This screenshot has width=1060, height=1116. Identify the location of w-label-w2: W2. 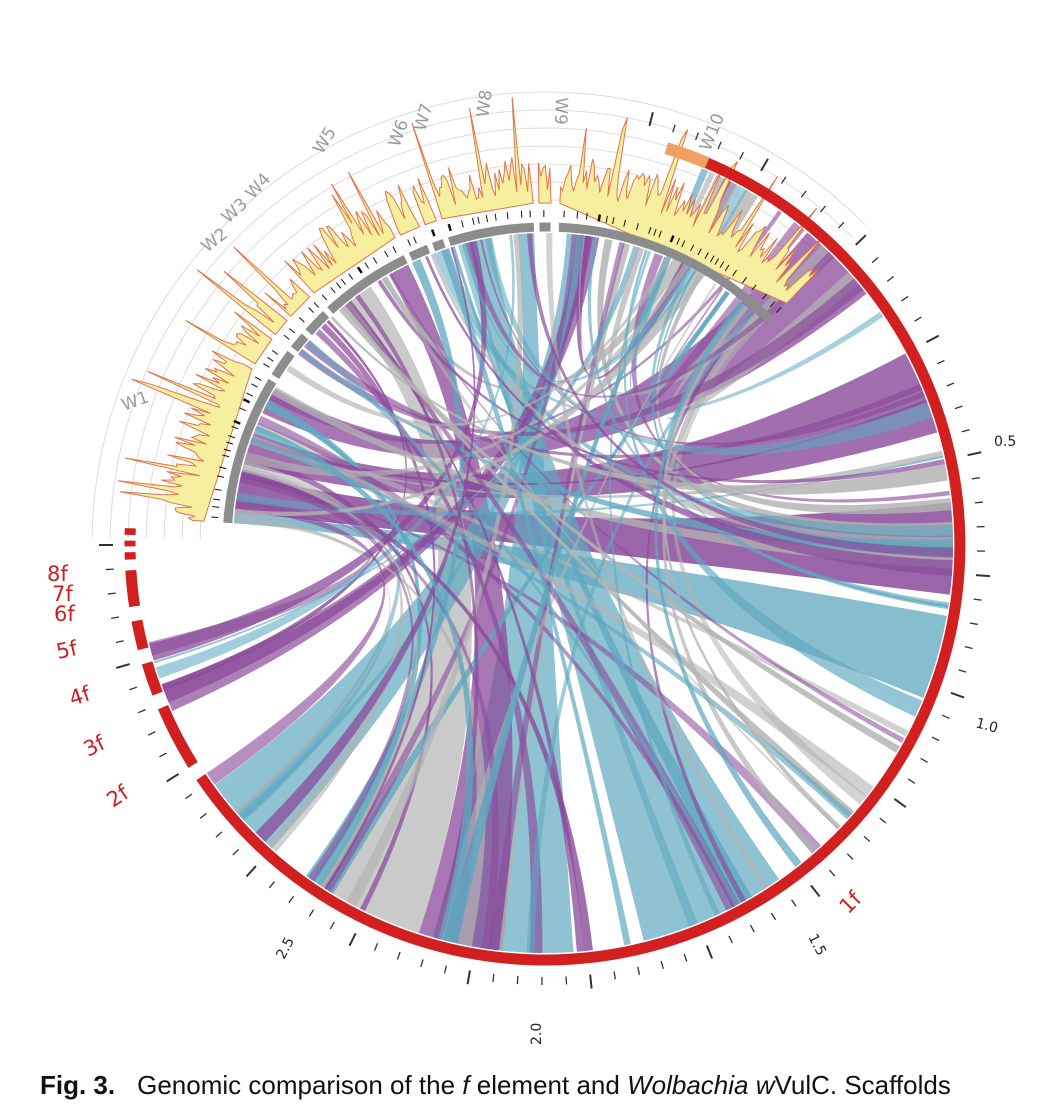
(215, 240).